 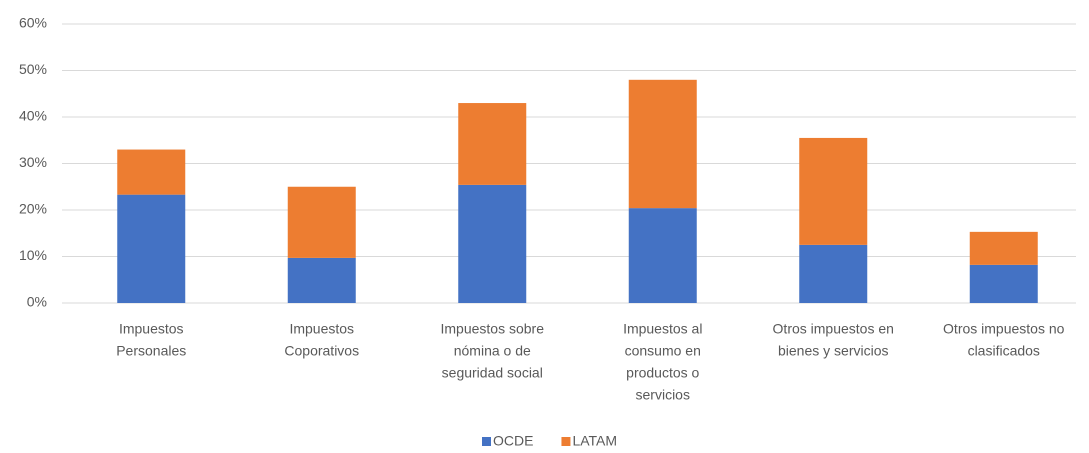 I want to click on x-tick-label: Impuestos sobre, so click(x=493, y=329).